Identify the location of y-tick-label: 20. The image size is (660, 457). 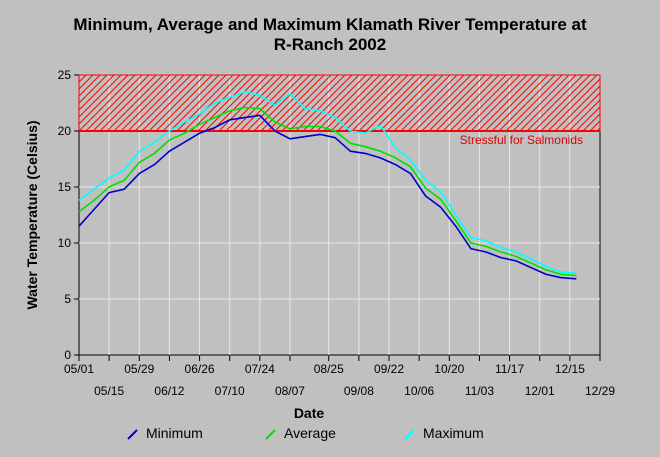
(65, 131).